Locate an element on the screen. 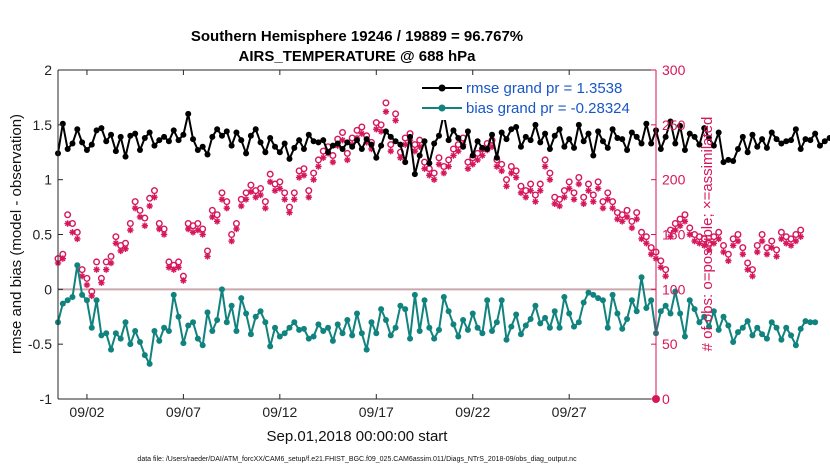 The height and width of the screenshot is (470, 830). y2-tick-label: 0 is located at coordinates (666, 399).